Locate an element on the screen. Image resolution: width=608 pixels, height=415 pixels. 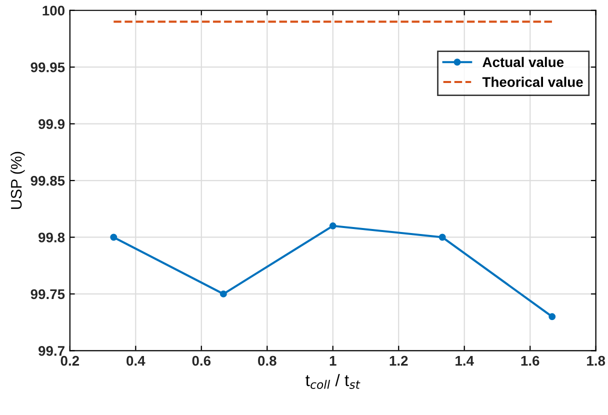
legend-label: Actual value is located at coordinates (523, 62).